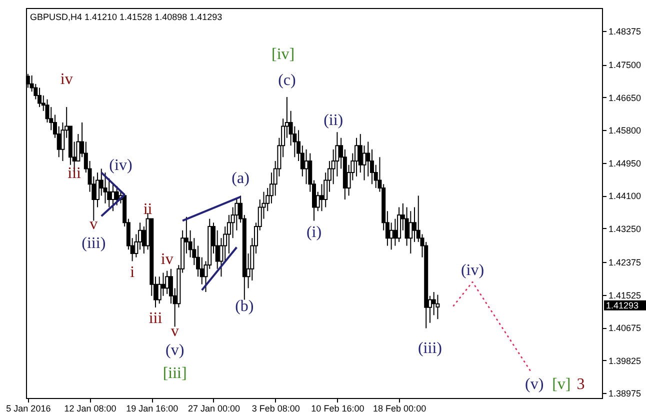  Describe the element at coordinates (580, 384) in the screenshot. I see `annotation: 3` at that location.